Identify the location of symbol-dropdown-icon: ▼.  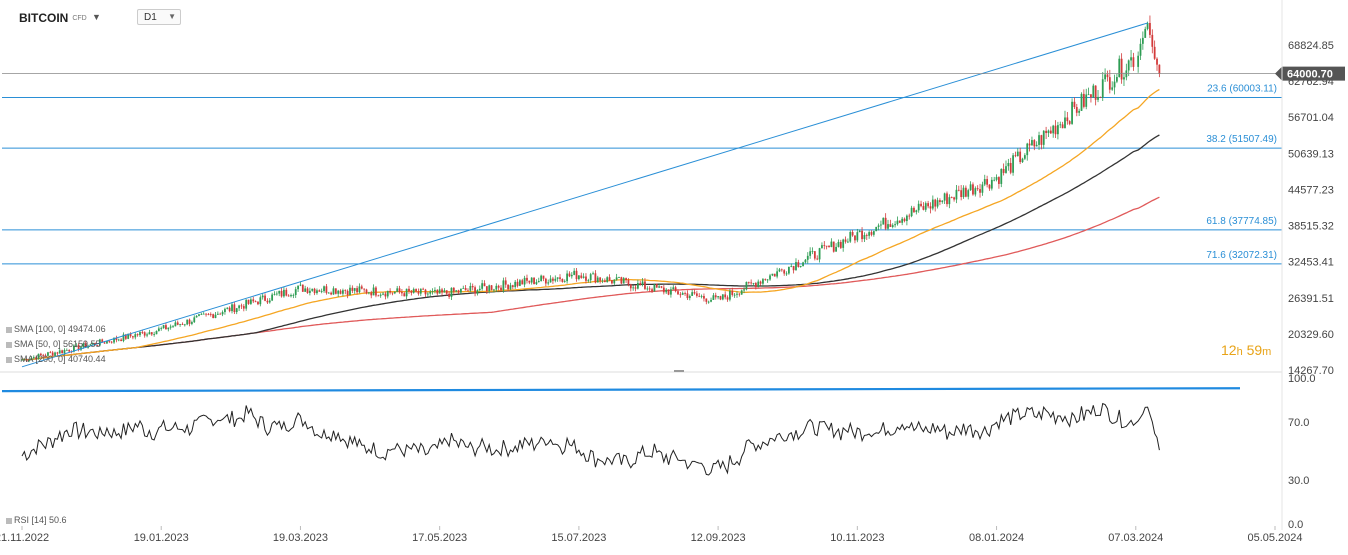
(96, 17).